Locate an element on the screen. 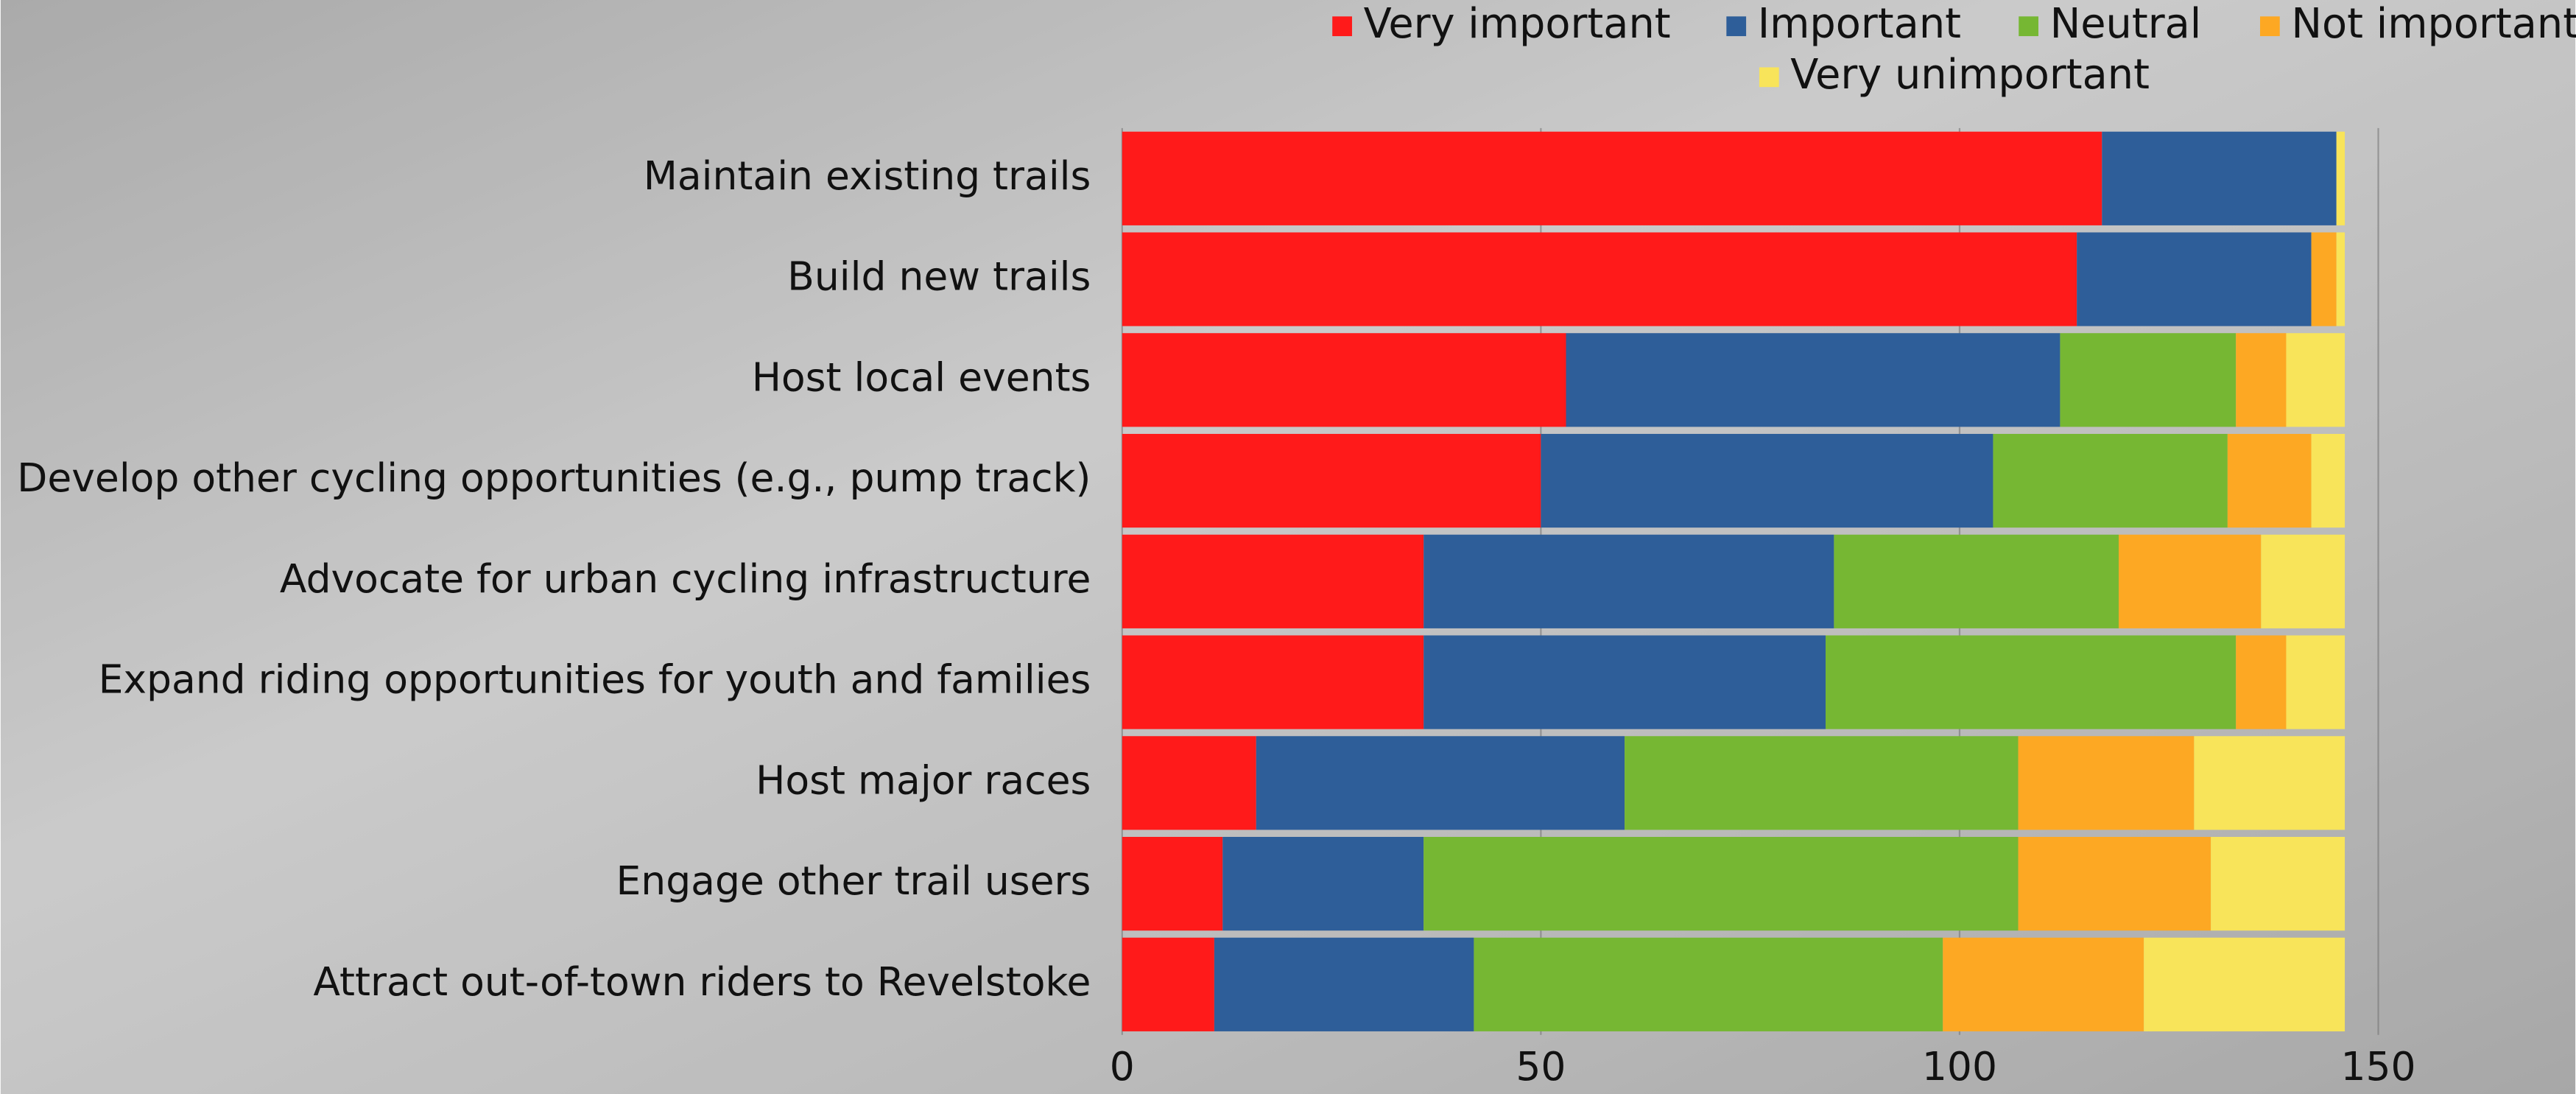 The image size is (2576, 1094). legend-label: Very important is located at coordinates (1517, 24).